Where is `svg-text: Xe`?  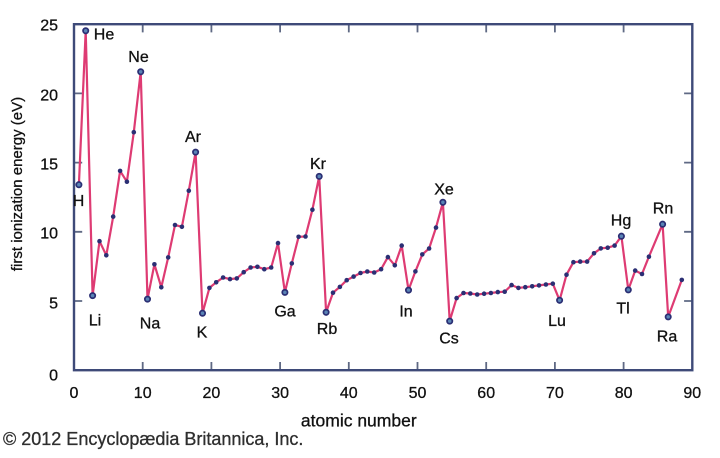 svg-text: Xe is located at coordinates (444, 190).